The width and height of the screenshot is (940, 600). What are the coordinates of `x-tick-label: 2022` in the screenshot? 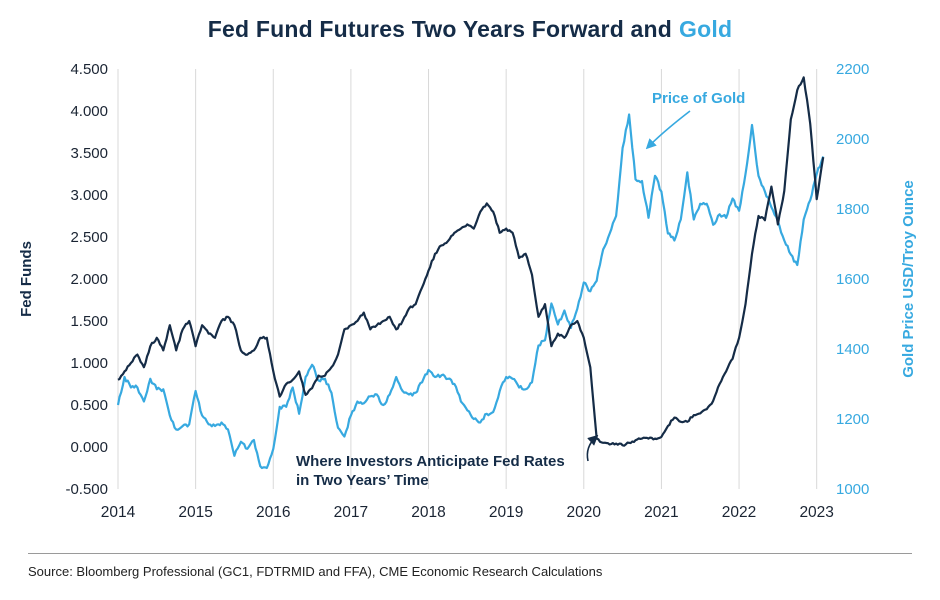 It's located at (739, 512).